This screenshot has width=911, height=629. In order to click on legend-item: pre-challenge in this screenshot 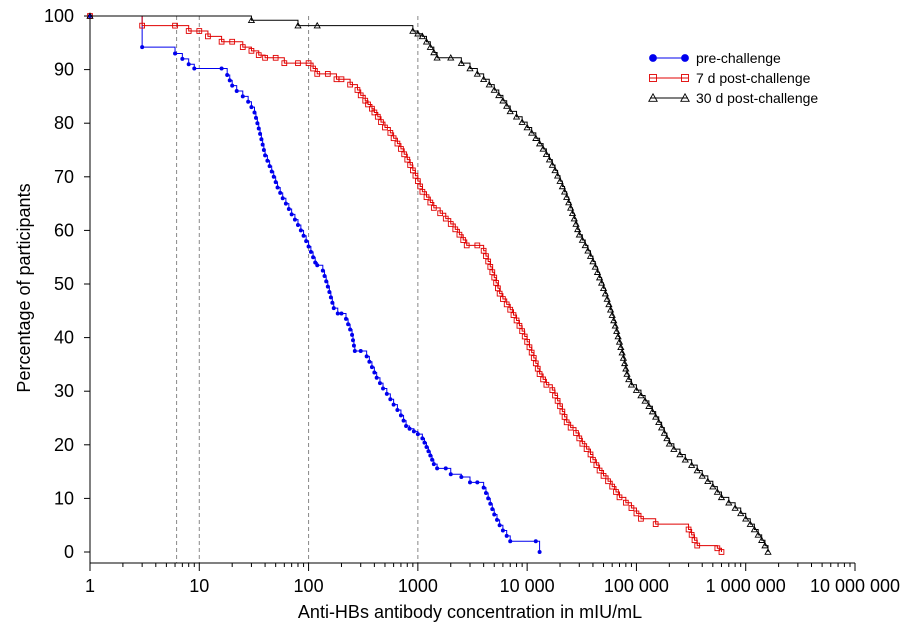, I will do `click(715, 58)`.